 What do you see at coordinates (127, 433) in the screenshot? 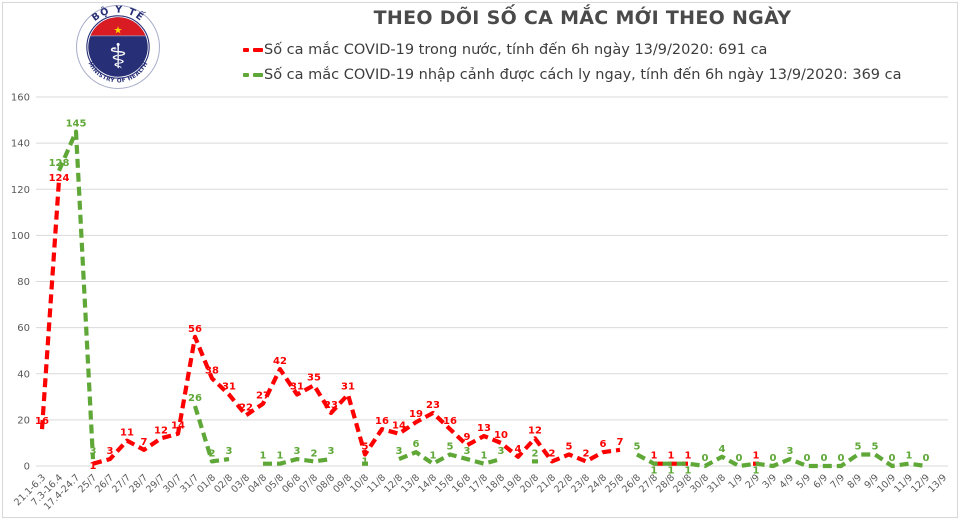
I see `data-point-label: 11` at bounding box center [127, 433].